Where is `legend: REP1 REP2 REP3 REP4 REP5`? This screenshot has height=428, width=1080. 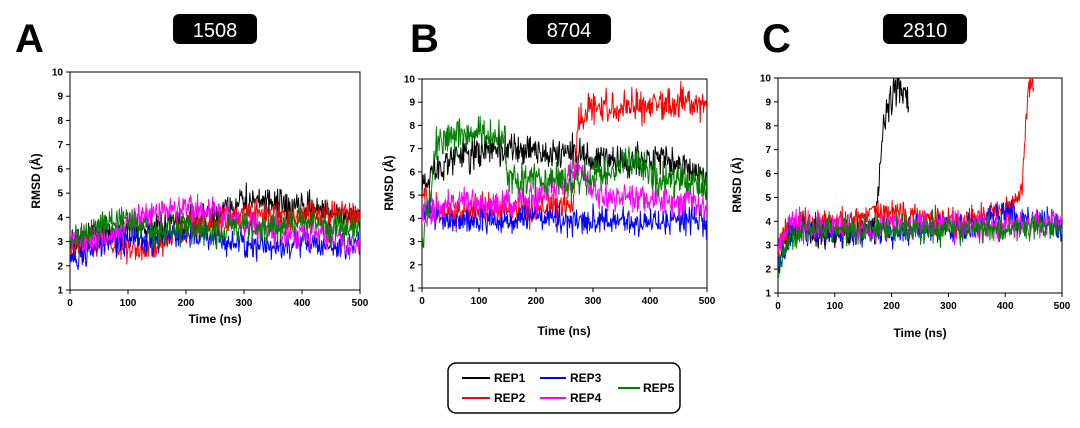 legend: REP1 REP2 REP3 REP4 REP5 is located at coordinates (564, 388).